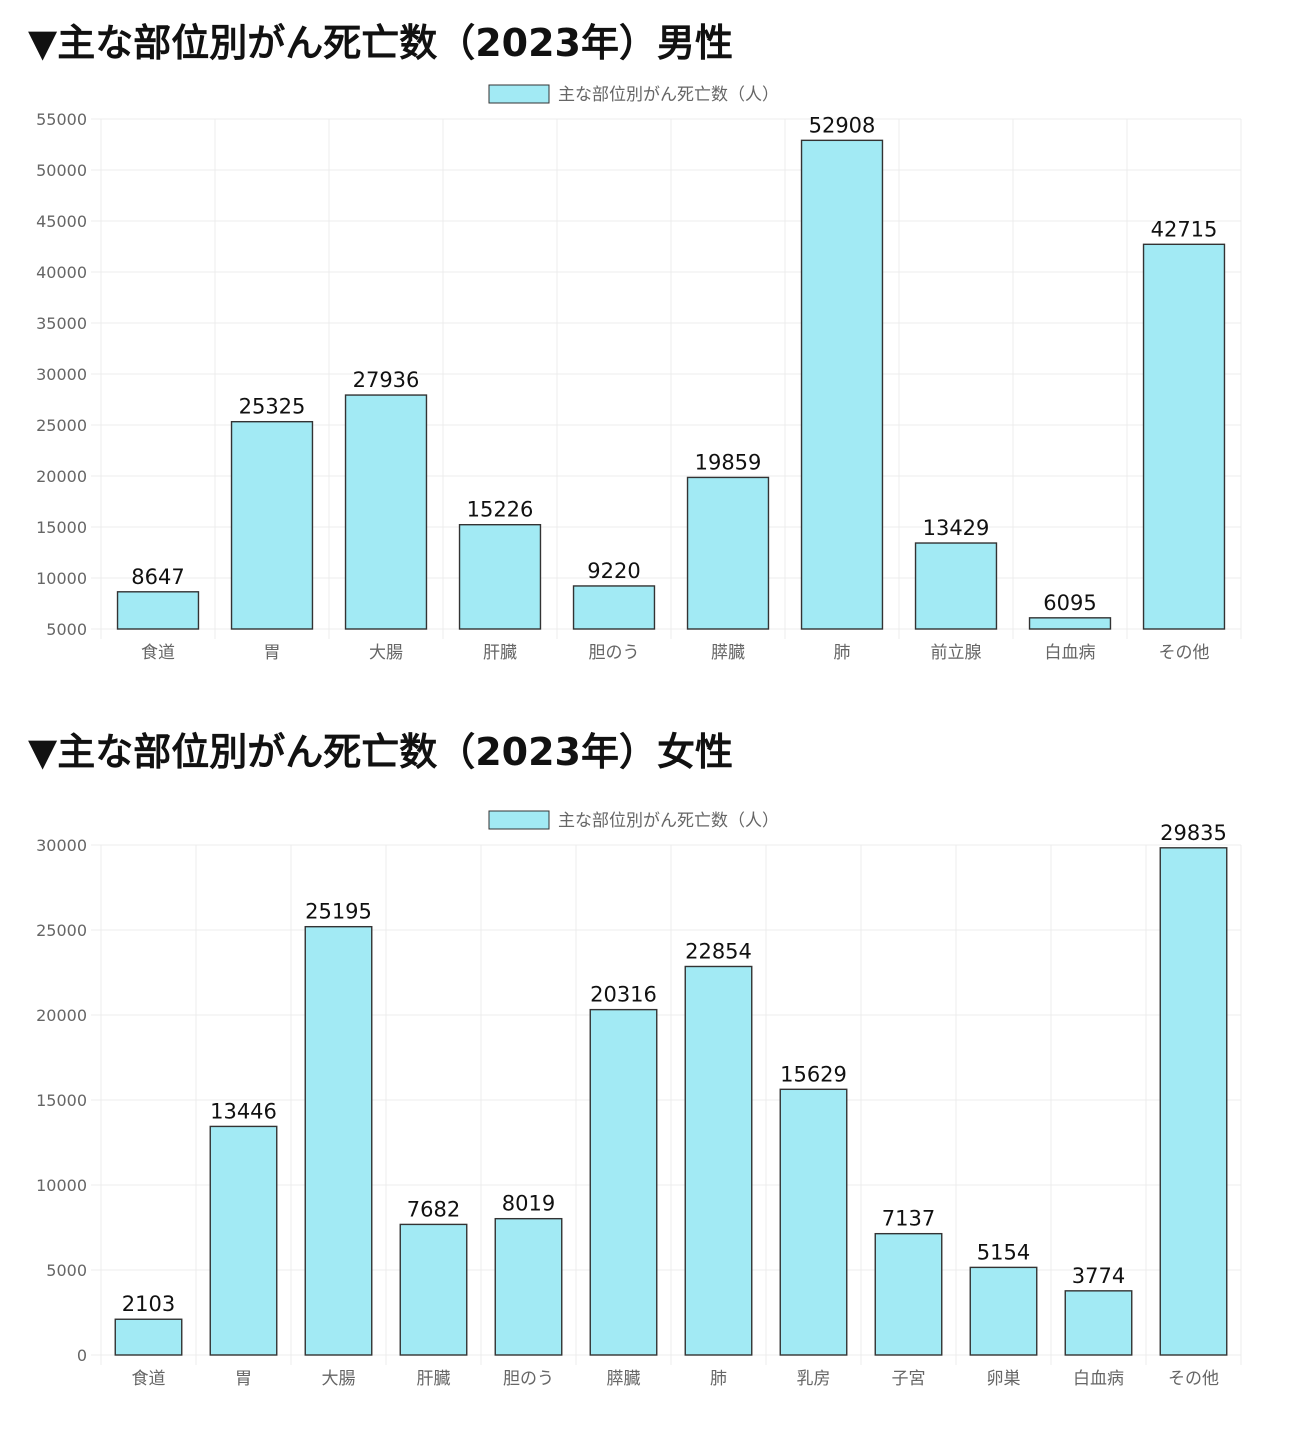 Image resolution: width=1299 pixels, height=1433 pixels. Describe the element at coordinates (61, 323) in the screenshot. I see `y-tick-label: 35000` at that location.